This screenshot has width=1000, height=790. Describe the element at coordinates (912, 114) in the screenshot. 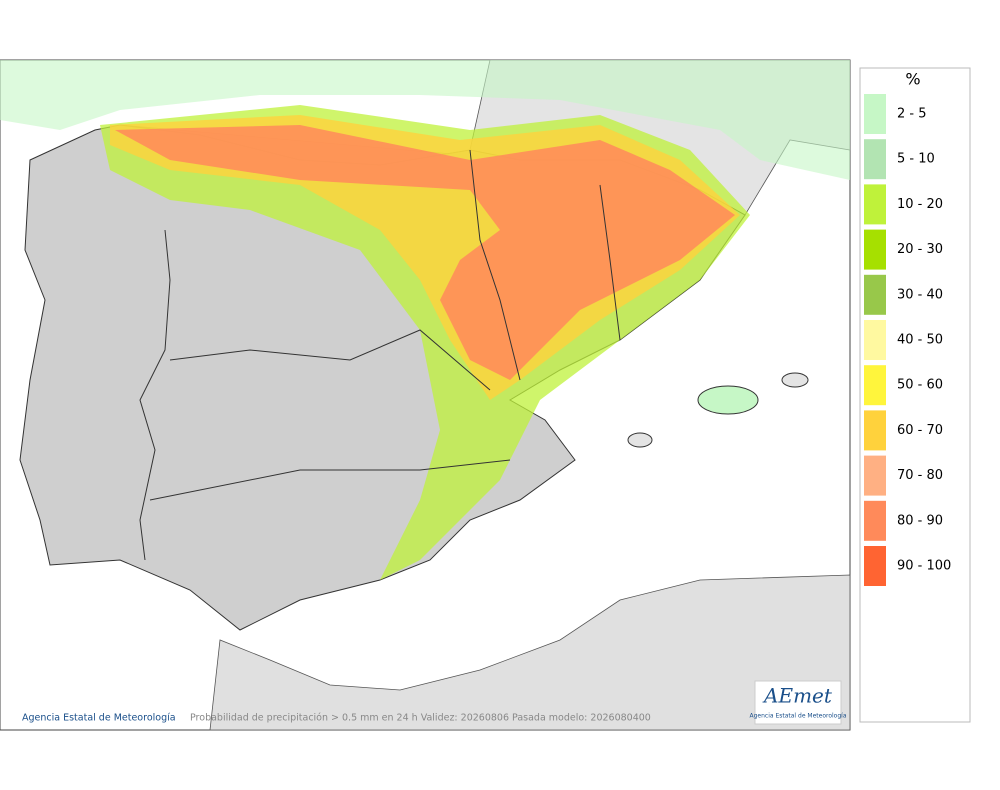

I see `legend-label: 2 - 5` at that location.